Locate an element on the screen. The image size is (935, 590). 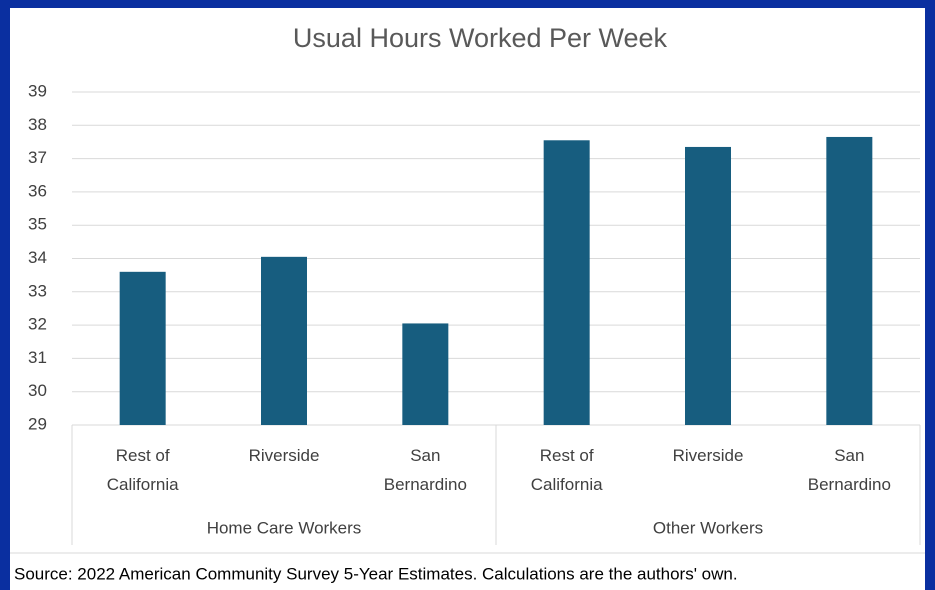
y-tick-label: 34 is located at coordinates (37, 257).